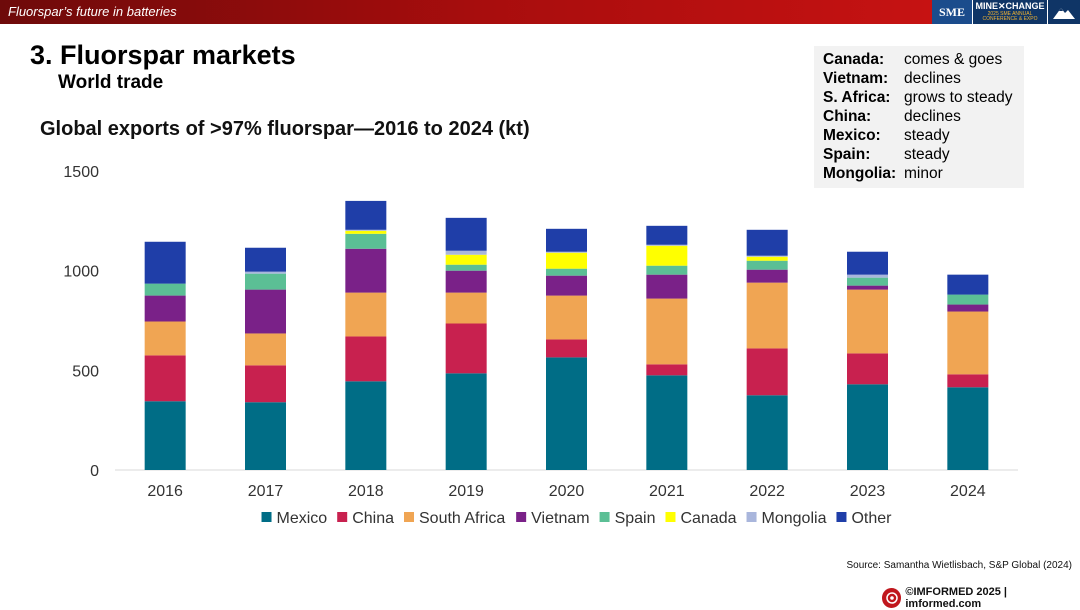 The width and height of the screenshot is (1080, 610). What do you see at coordinates (857, 97) in the screenshot?
I see `trend-label: S. Africa:` at bounding box center [857, 97].